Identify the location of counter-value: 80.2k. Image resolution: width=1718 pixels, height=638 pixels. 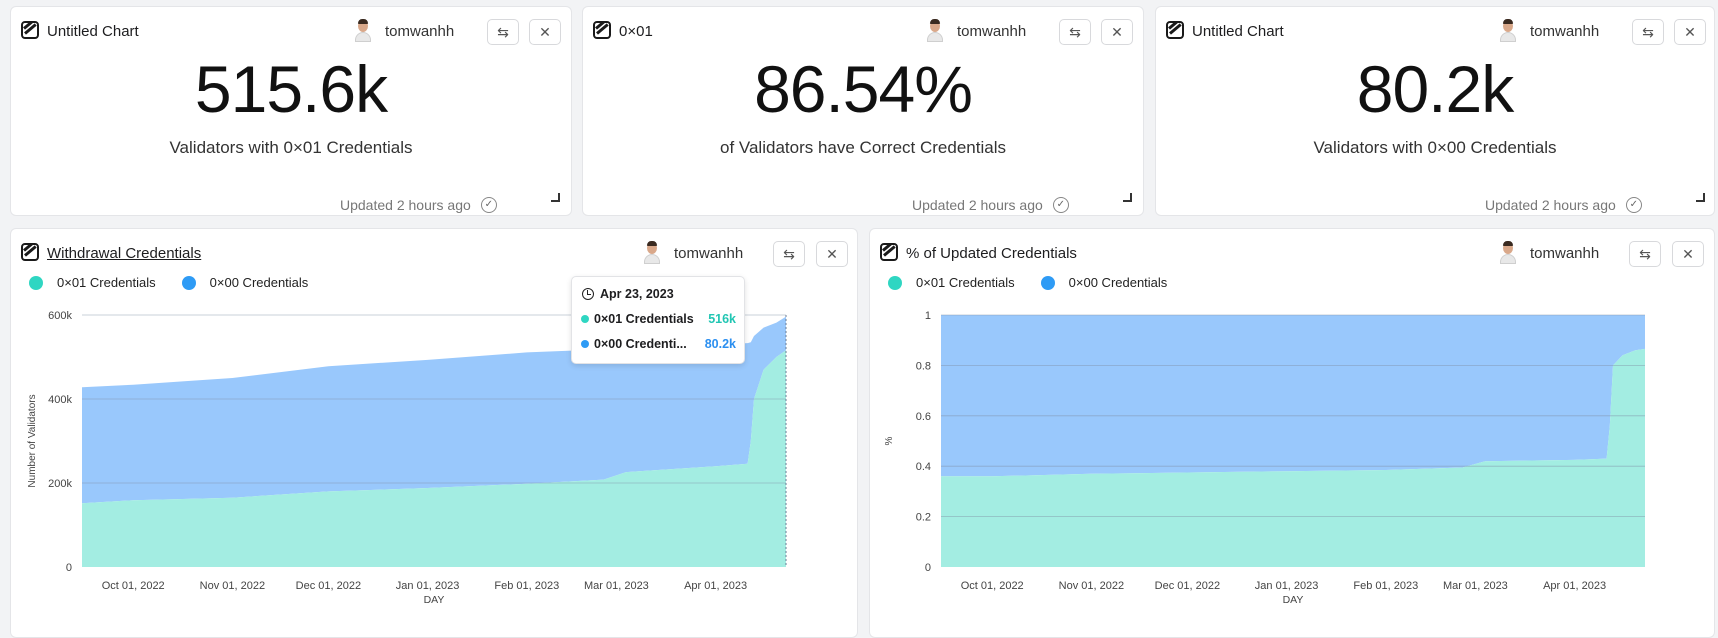
(1435, 89).